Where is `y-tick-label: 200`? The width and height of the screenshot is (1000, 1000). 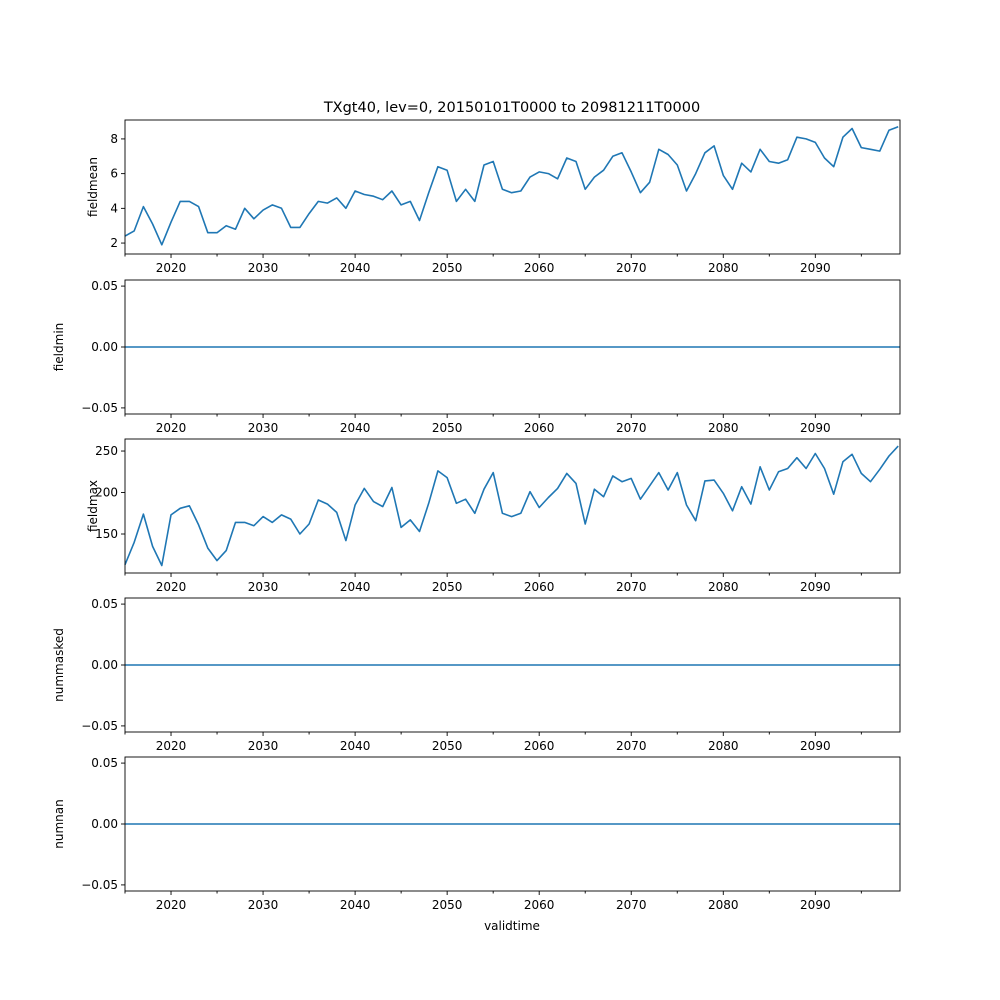
y-tick-label: 200 is located at coordinates (106, 493).